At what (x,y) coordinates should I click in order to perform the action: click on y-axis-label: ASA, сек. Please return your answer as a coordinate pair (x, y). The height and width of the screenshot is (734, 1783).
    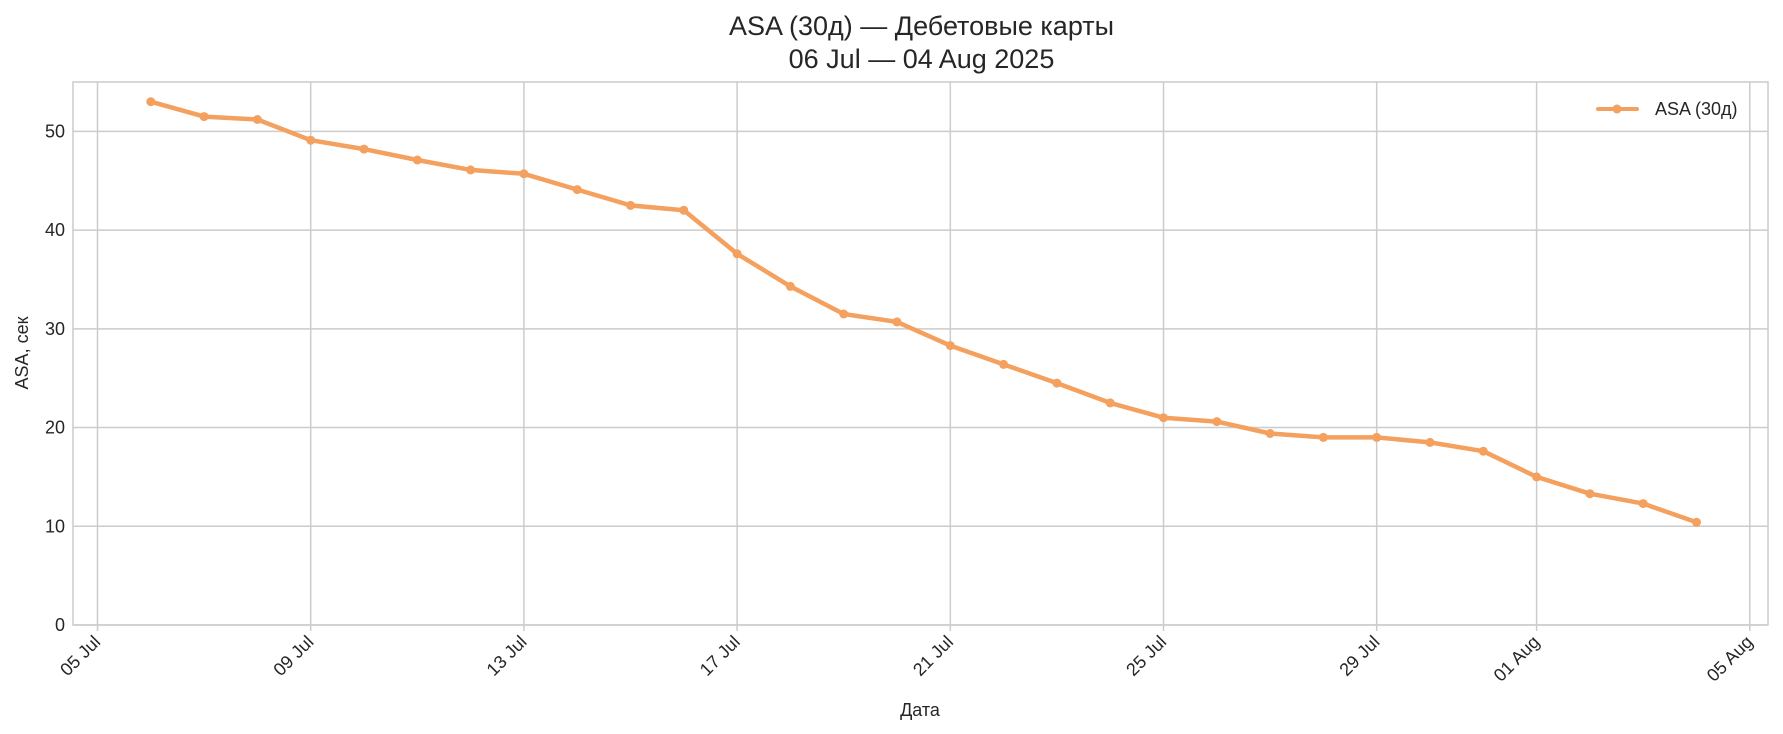
    Looking at the image, I should click on (22, 352).